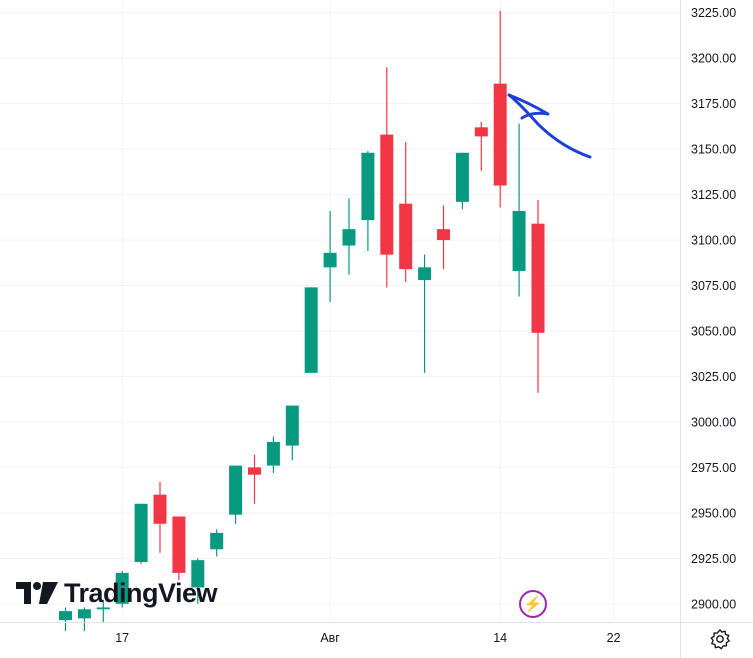 The image size is (753, 658). What do you see at coordinates (713, 150) in the screenshot?
I see `price-tick-label: 3150.00` at bounding box center [713, 150].